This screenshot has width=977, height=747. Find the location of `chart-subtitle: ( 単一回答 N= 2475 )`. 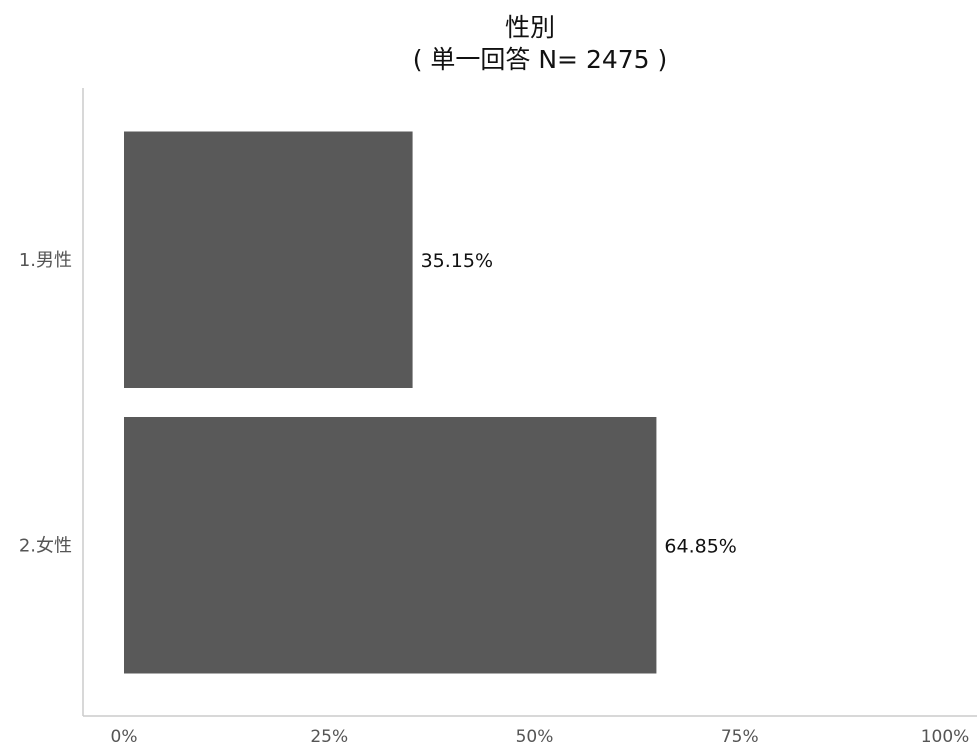

chart-subtitle: ( 単一回答 N= 2475 ) is located at coordinates (540, 59).